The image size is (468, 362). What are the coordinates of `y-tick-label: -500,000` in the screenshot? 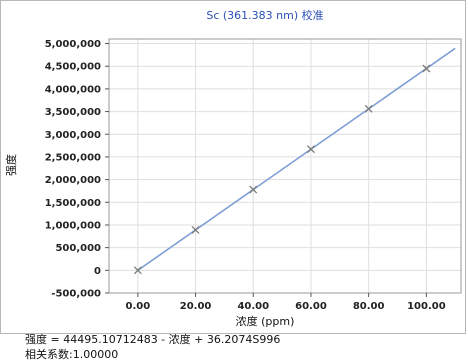 It's located at (76, 294).